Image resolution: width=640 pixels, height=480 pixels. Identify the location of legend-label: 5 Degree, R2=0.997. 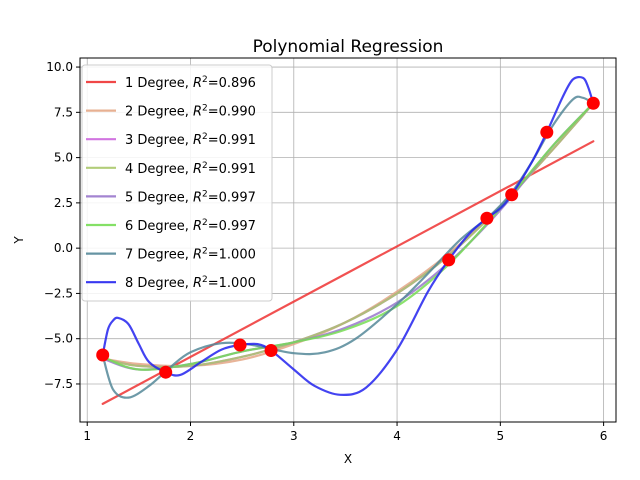
(190, 197).